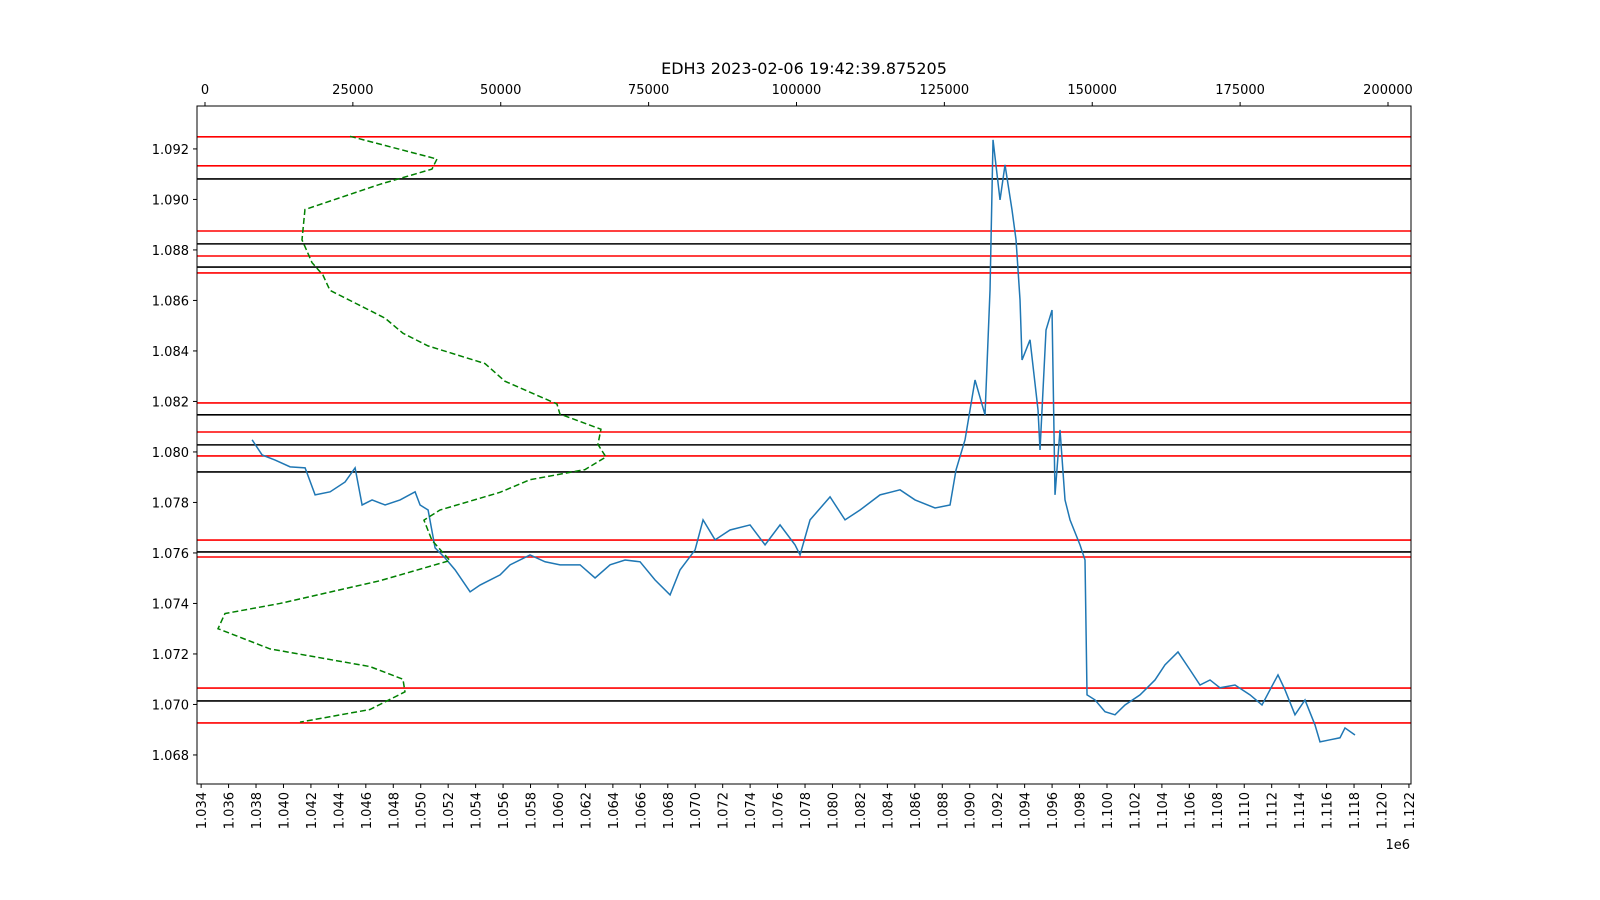  I want to click on y-tick-label: 1.086, so click(170, 301).